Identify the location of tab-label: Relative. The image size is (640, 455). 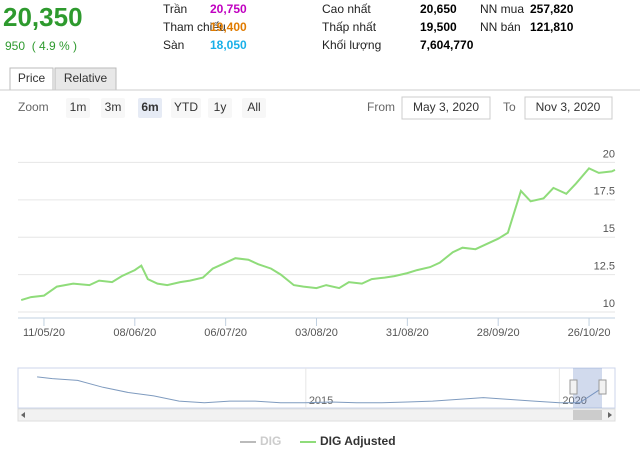
(86, 78).